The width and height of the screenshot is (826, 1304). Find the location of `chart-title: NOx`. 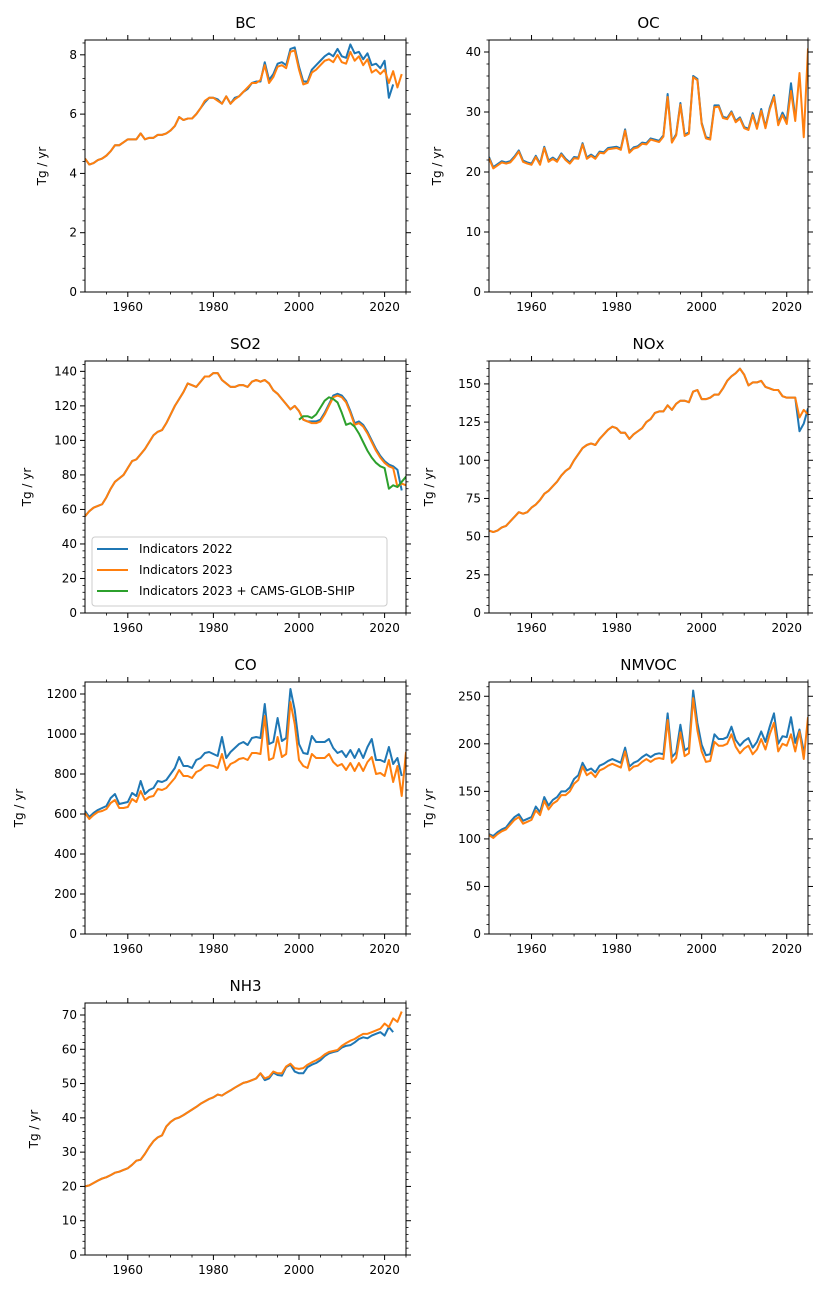

chart-title: NOx is located at coordinates (649, 344).